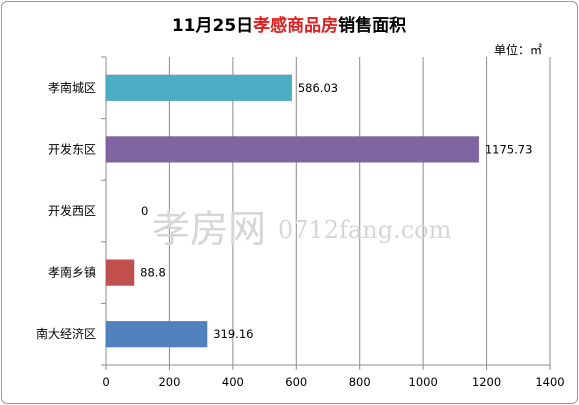 Image resolution: width=579 pixels, height=405 pixels. What do you see at coordinates (105, 382) in the screenshot?
I see `x-tick-label-0: 0` at bounding box center [105, 382].